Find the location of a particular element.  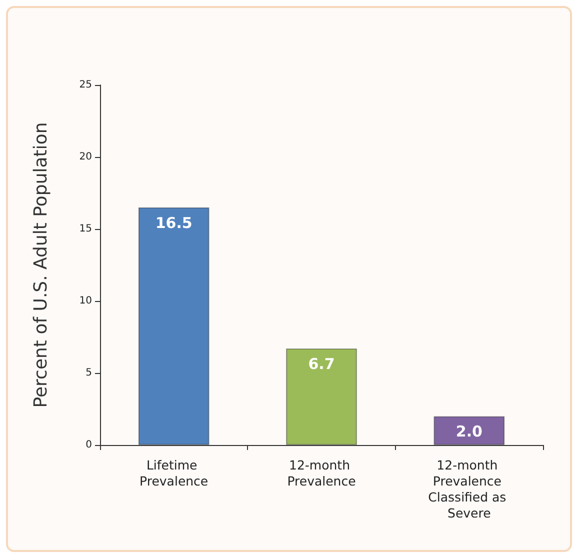

data-label: 6.7 is located at coordinates (321, 364).